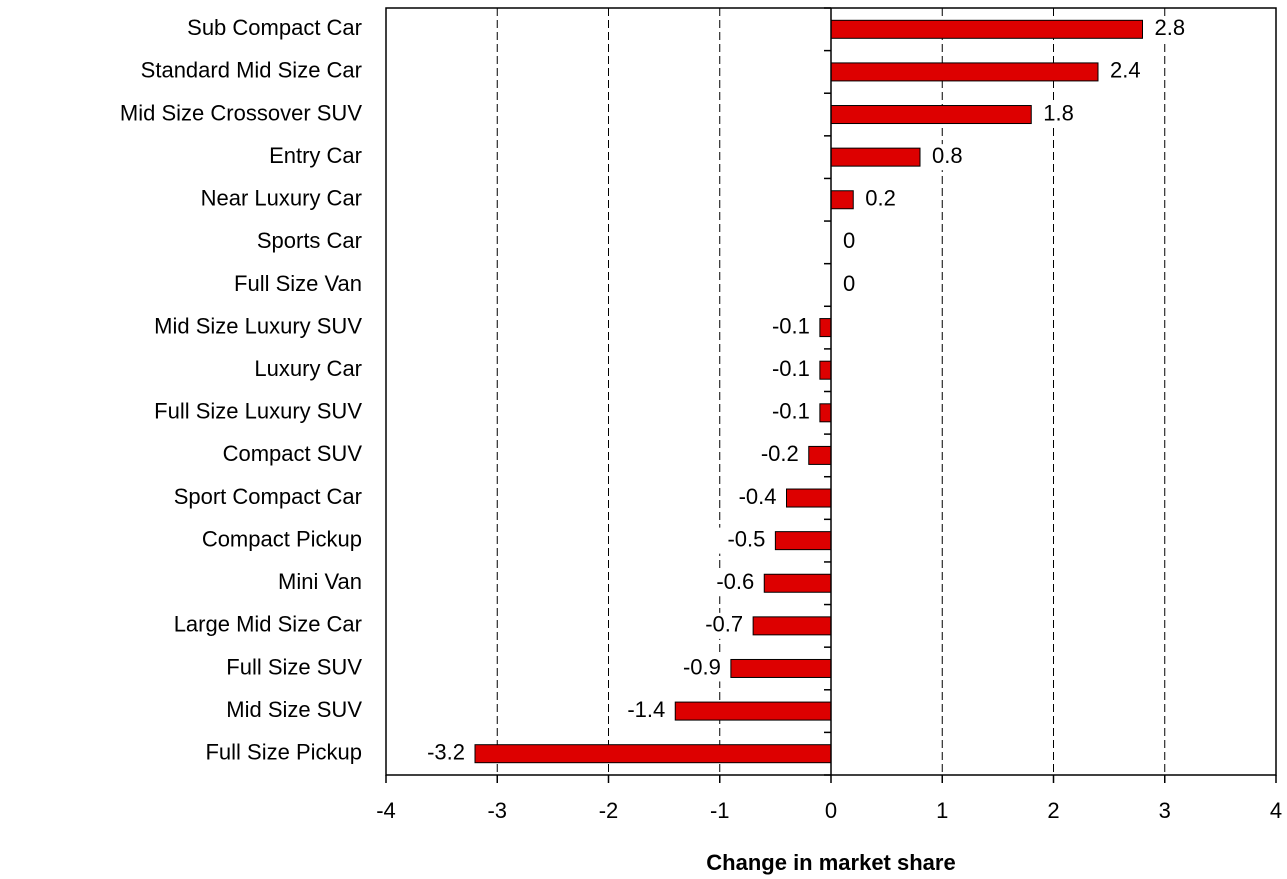  Describe the element at coordinates (446, 752) in the screenshot. I see `data-label: -3.2` at that location.